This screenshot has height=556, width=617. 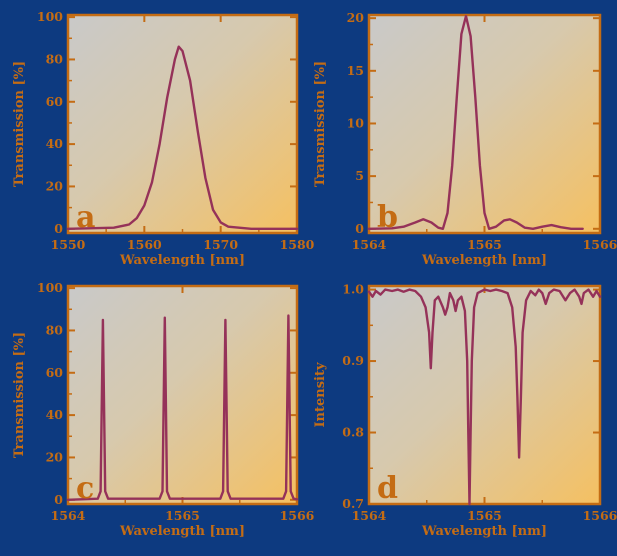 I want to click on series-line-a, so click(x=182, y=138).